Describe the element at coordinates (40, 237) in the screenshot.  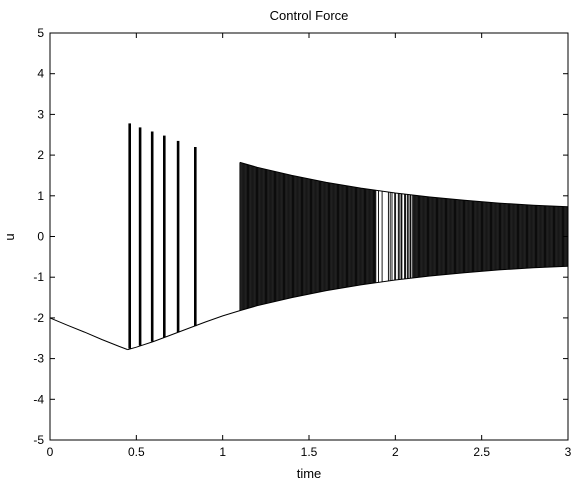
I see `y-tick-label: 0` at that location.